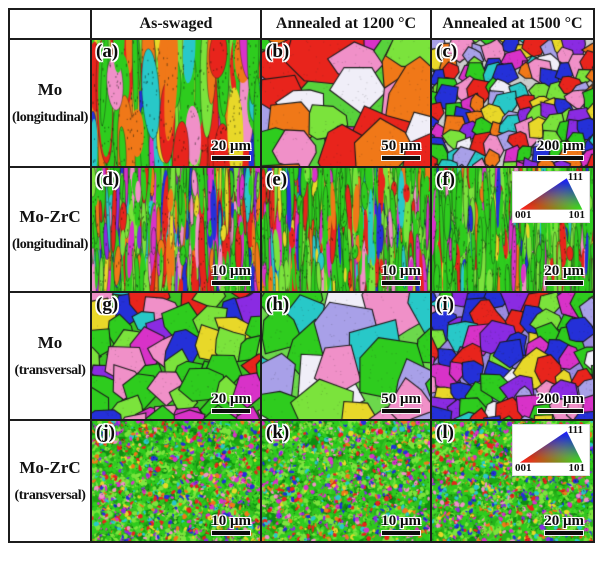 Image resolution: width=600 pixels, height=561 pixels. I want to click on panel-f: (f) 111 001, so click(513, 230).